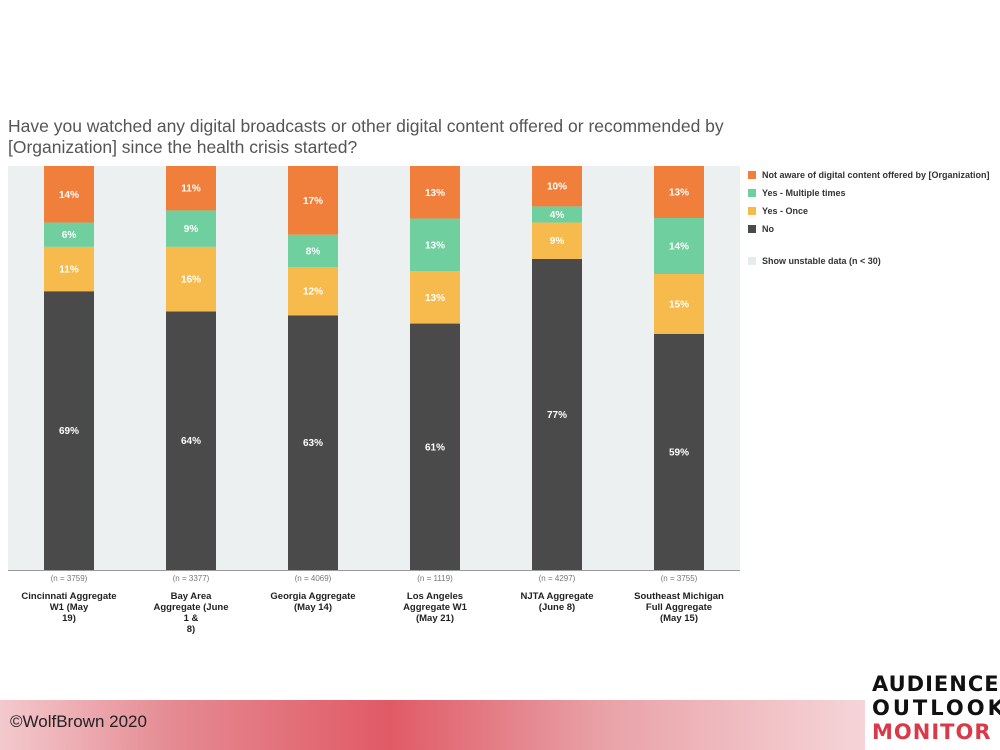  What do you see at coordinates (932, 732) in the screenshot?
I see `logo-line-3: MONITOR` at bounding box center [932, 732].